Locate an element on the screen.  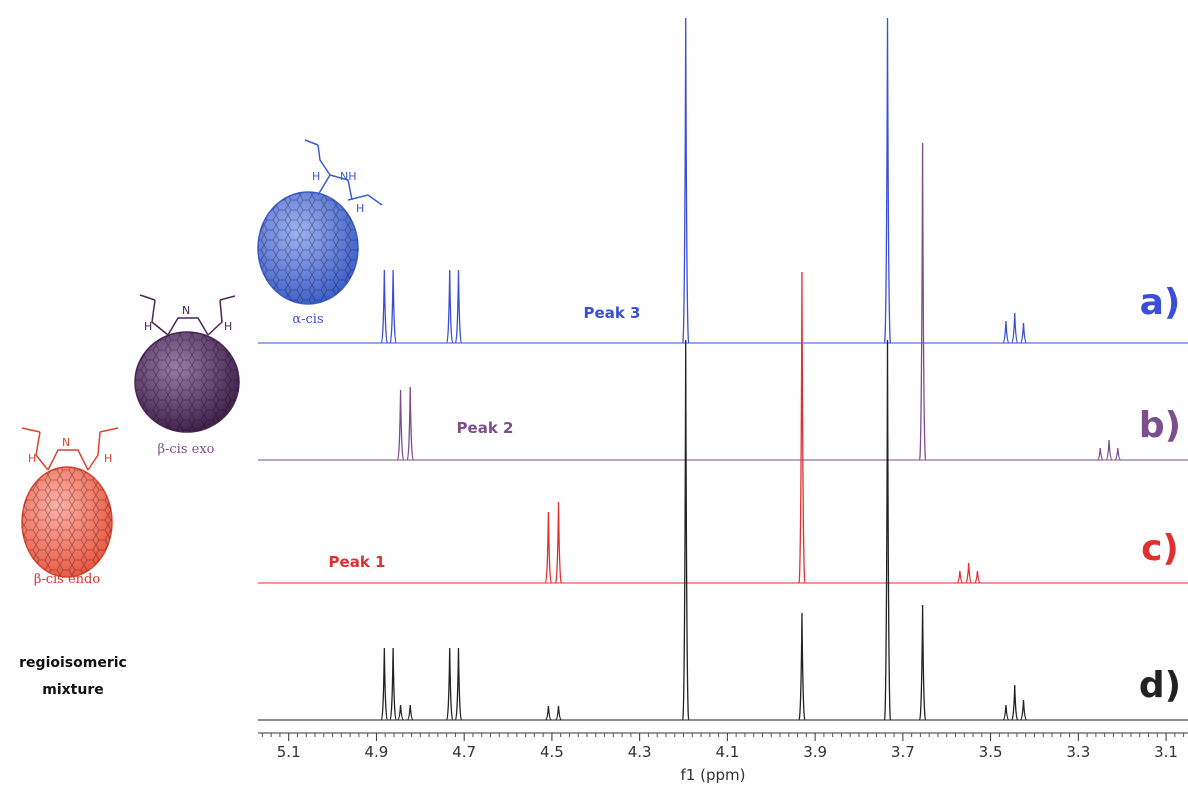
trace-label: a) is located at coordinates (1160, 302).